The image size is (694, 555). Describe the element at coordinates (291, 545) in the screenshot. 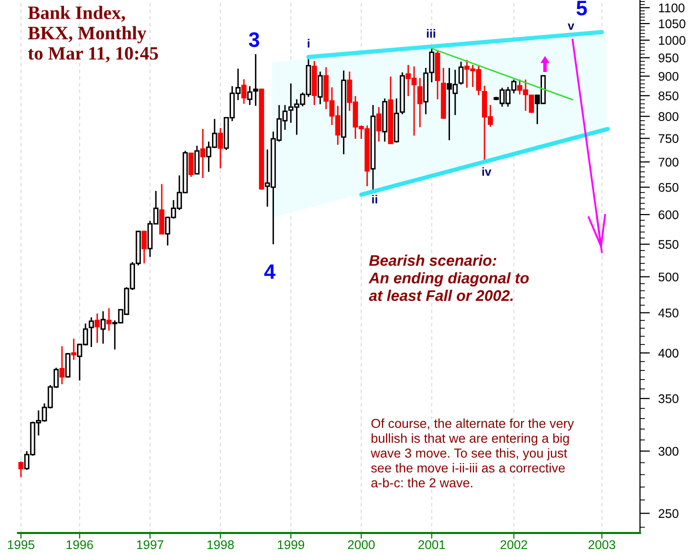

I see `x-tick-label: 1999` at that location.